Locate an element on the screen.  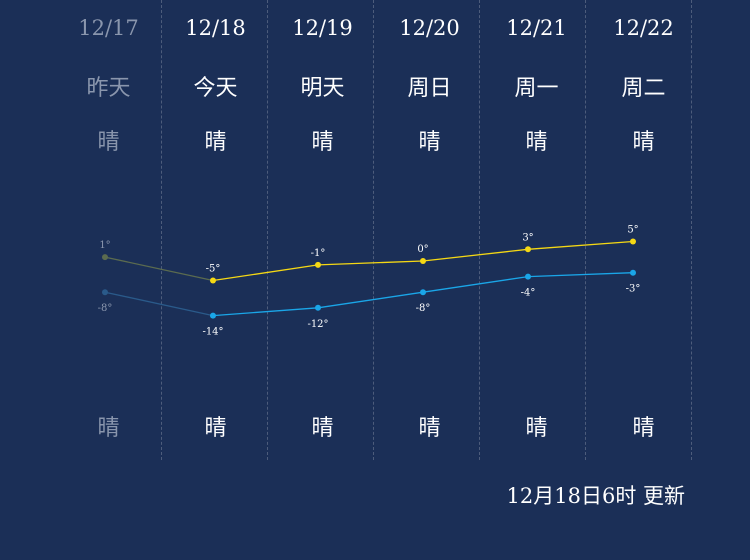
day-column-4: 12/21 周一 晴 晴 is located at coordinates (536, 230).